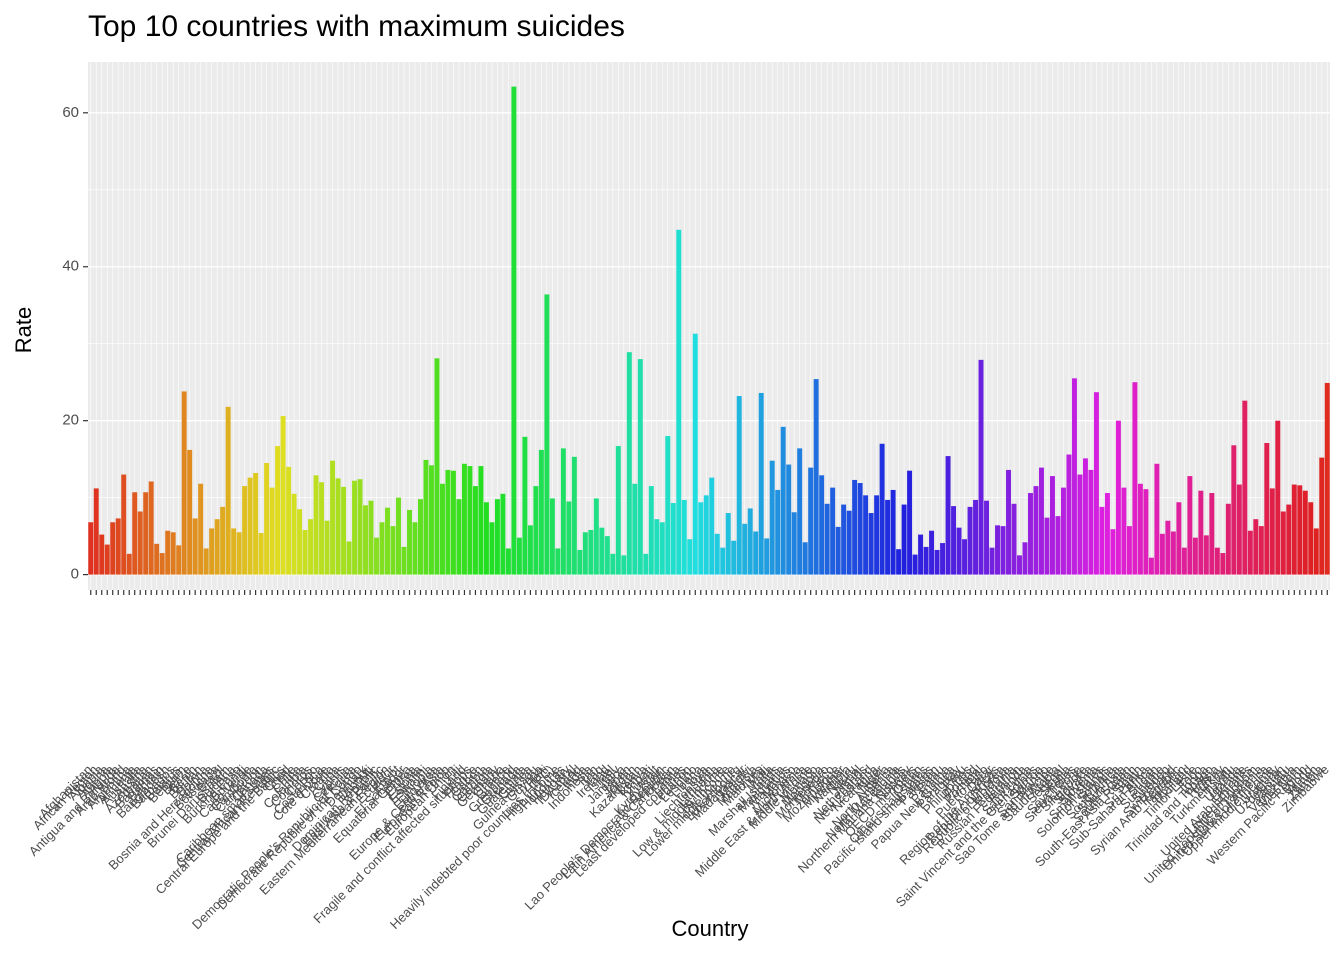 This screenshot has height=960, width=1344. What do you see at coordinates (70, 112) in the screenshot?
I see `y-tick-label: 60` at bounding box center [70, 112].